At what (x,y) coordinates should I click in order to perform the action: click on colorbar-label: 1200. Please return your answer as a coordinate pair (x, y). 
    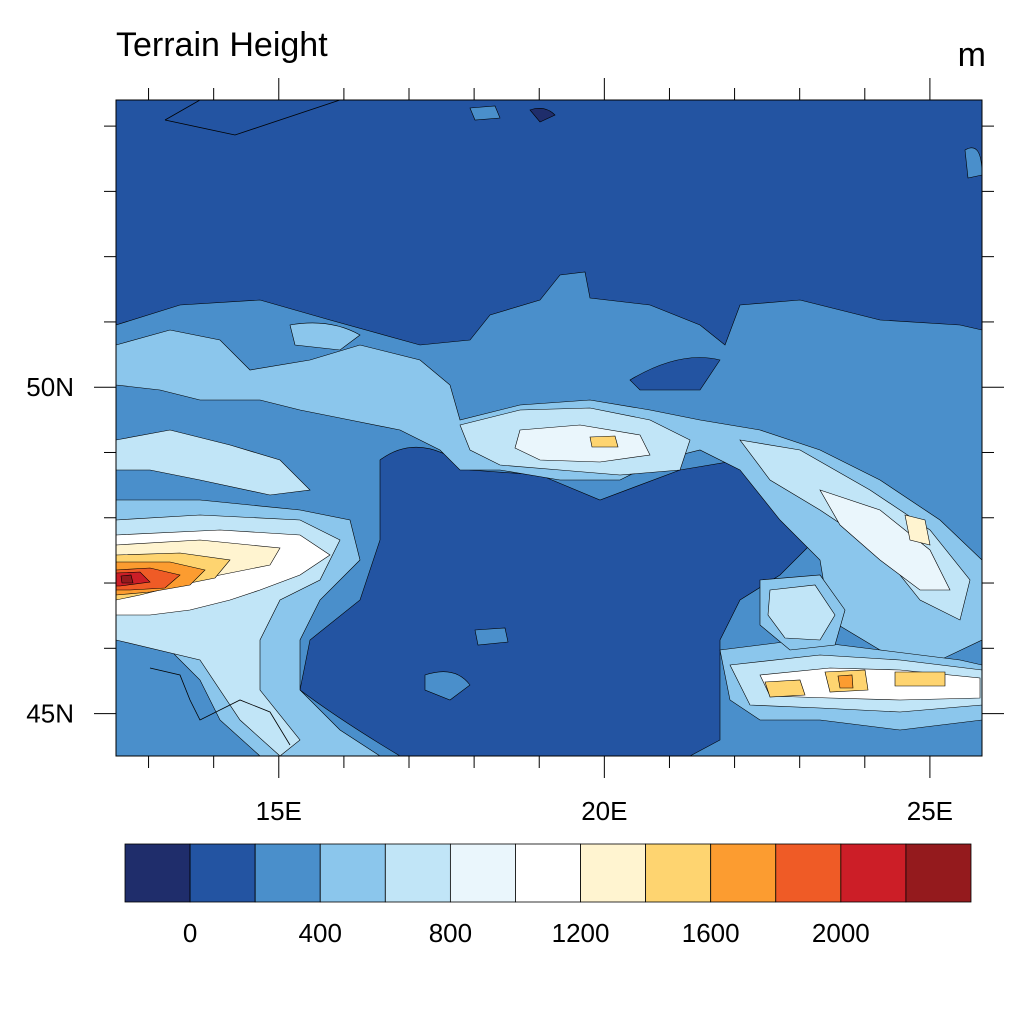
    Looking at the image, I should click on (581, 933).